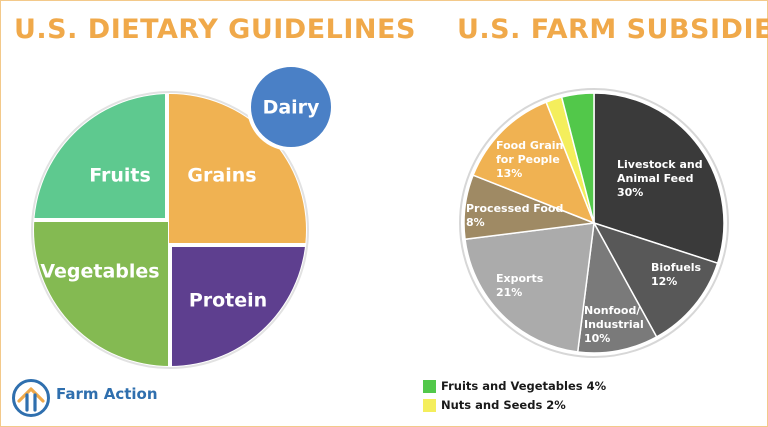 The width and height of the screenshot is (768, 427). Describe the element at coordinates (503, 405) in the screenshot. I see `legend-label: Nuts and Seeds 2%` at that location.